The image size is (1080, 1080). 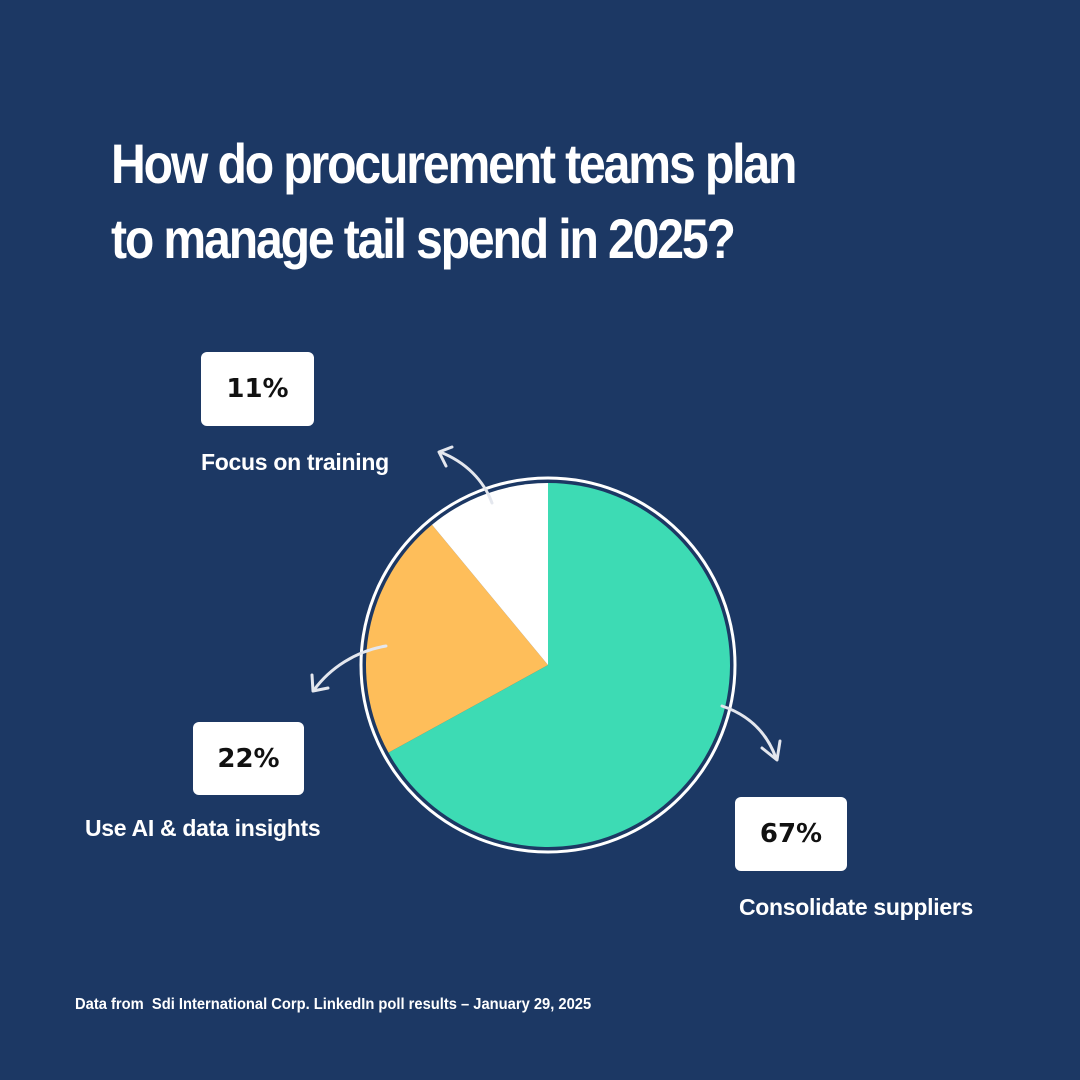 I want to click on category-label-ai-data-insights: Use AI & data insights, so click(x=203, y=828).